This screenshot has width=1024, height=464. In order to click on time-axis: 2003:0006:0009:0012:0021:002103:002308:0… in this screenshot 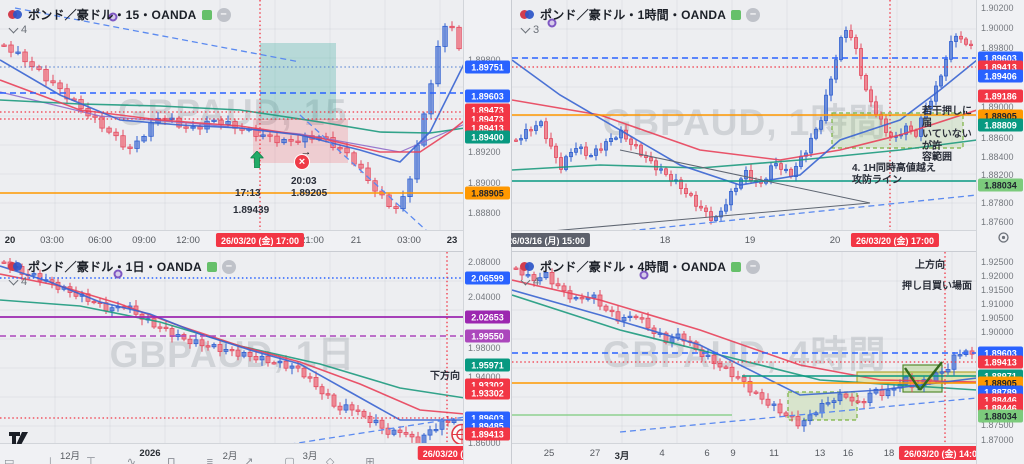, I will do `click(255, 240)`.